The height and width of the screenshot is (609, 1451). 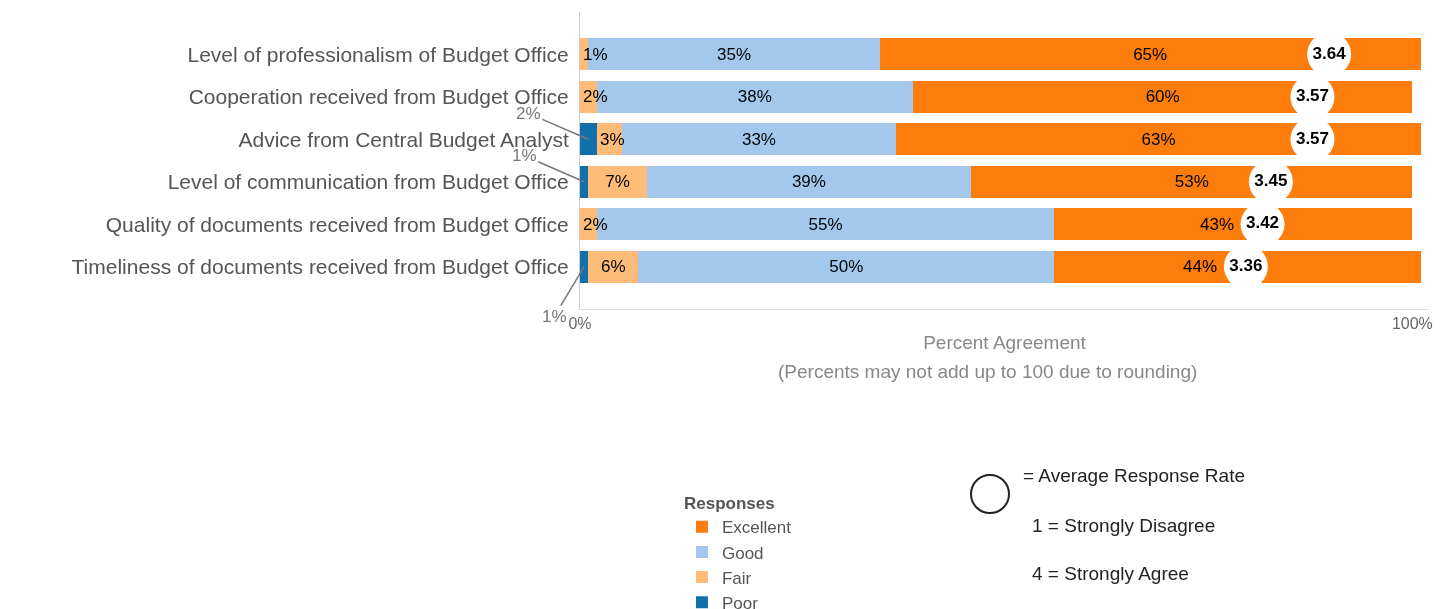 What do you see at coordinates (1124, 525) in the screenshot?
I see `text: 1 = Strongly Disagree` at bounding box center [1124, 525].